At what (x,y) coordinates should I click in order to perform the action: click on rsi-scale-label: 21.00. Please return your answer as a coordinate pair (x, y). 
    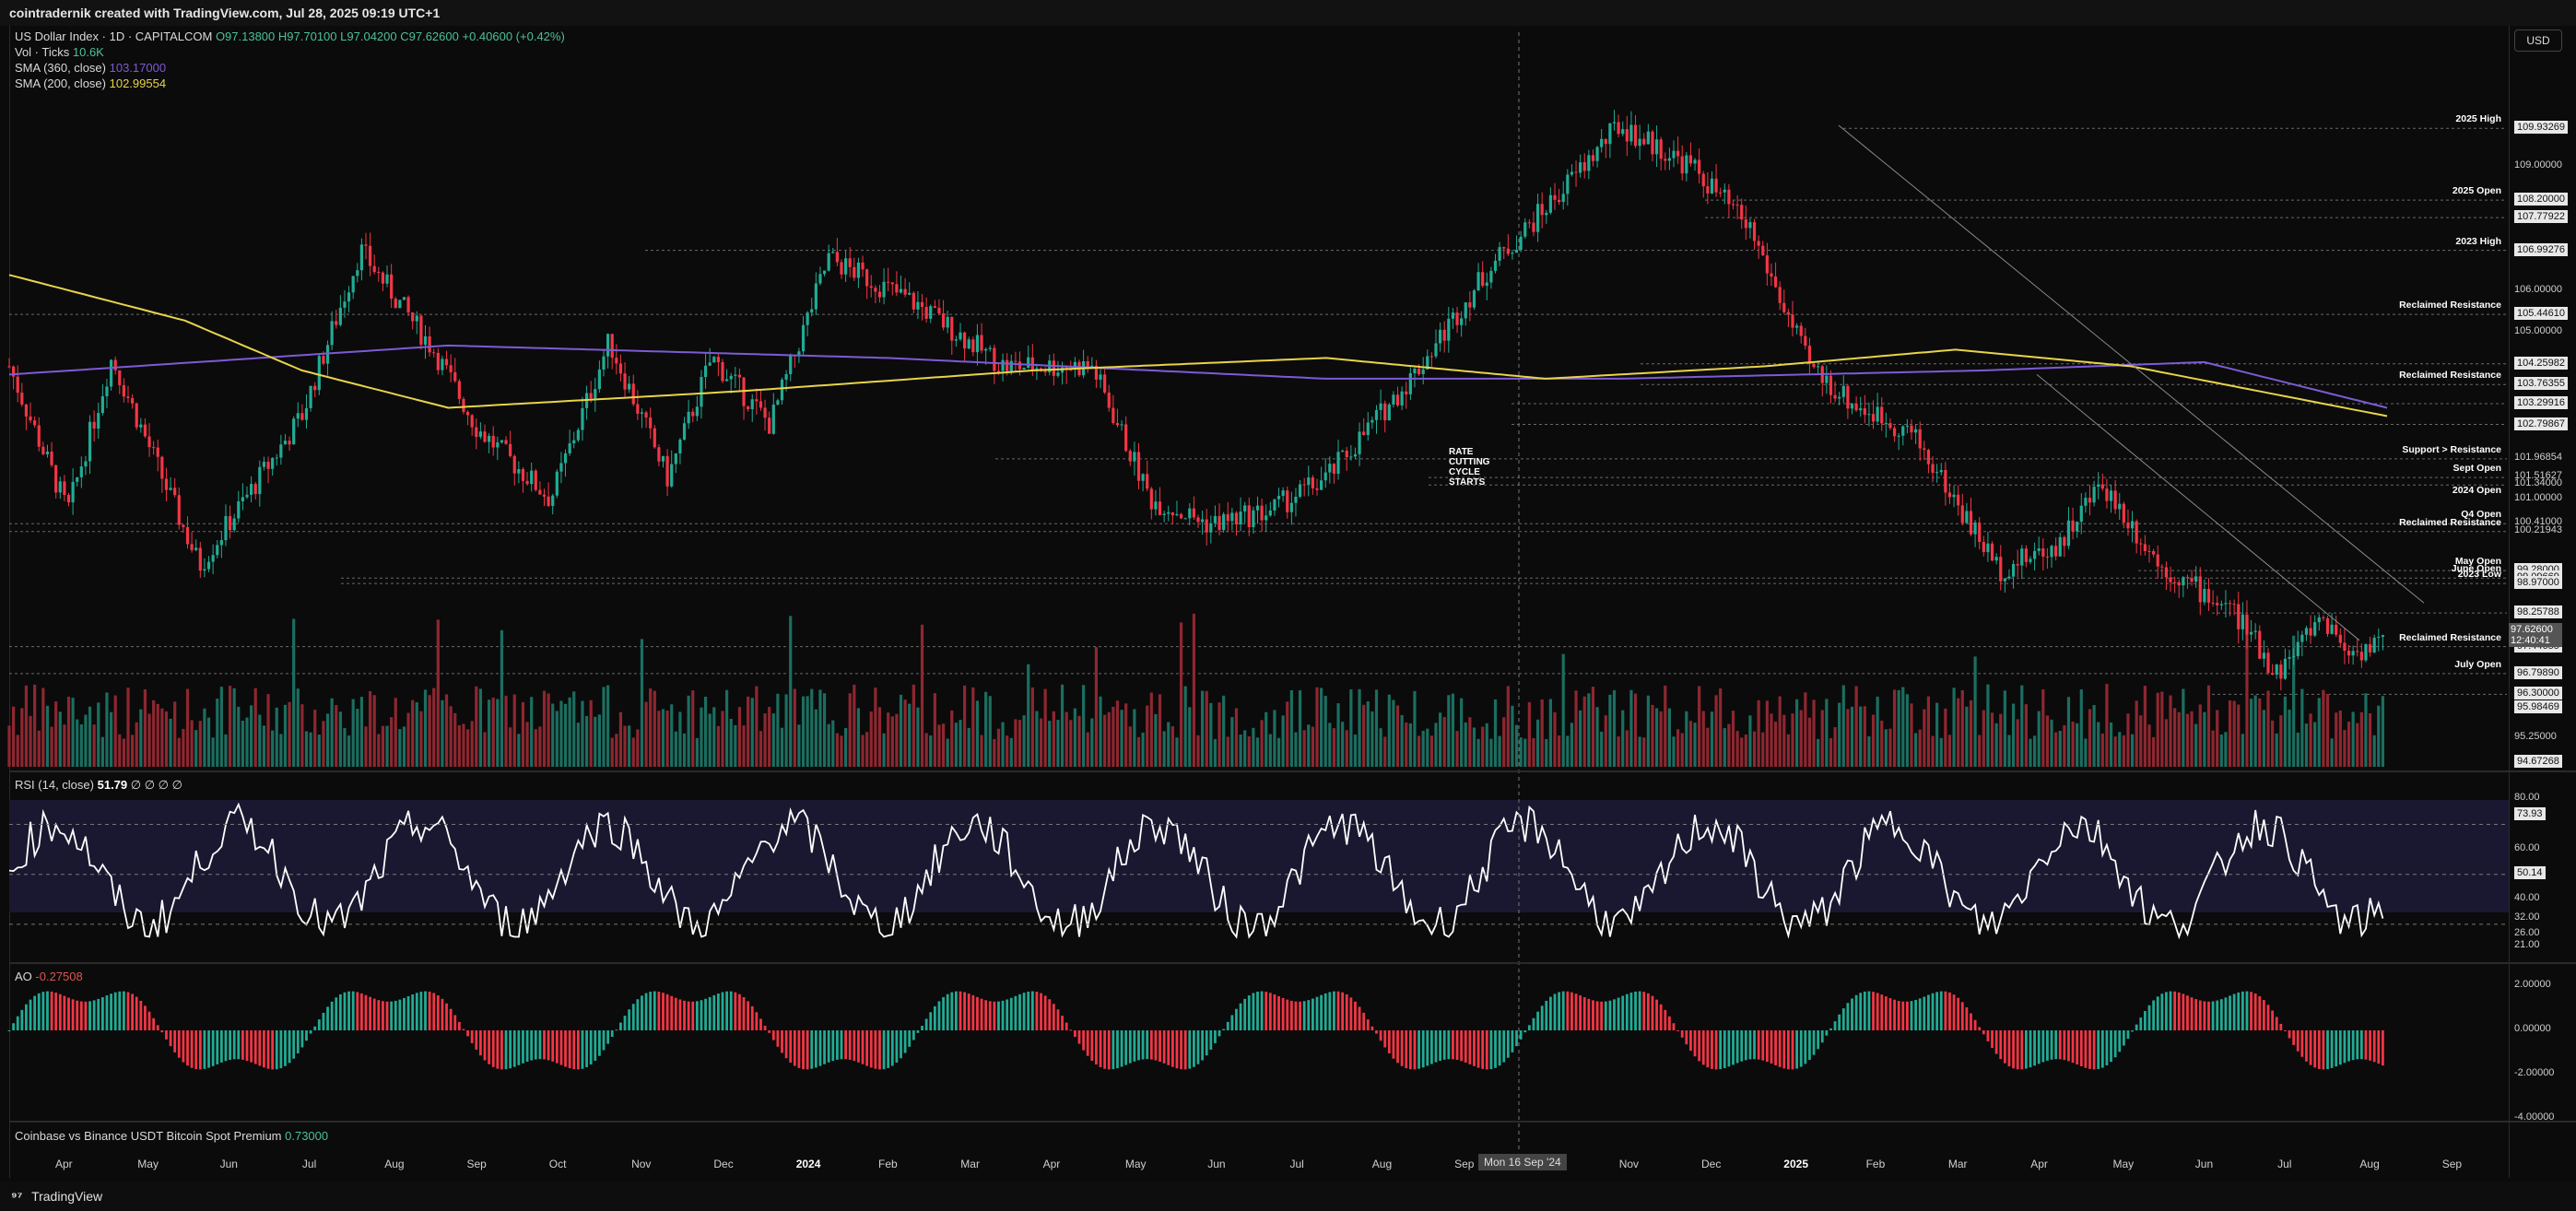
    Looking at the image, I should click on (2527, 945).